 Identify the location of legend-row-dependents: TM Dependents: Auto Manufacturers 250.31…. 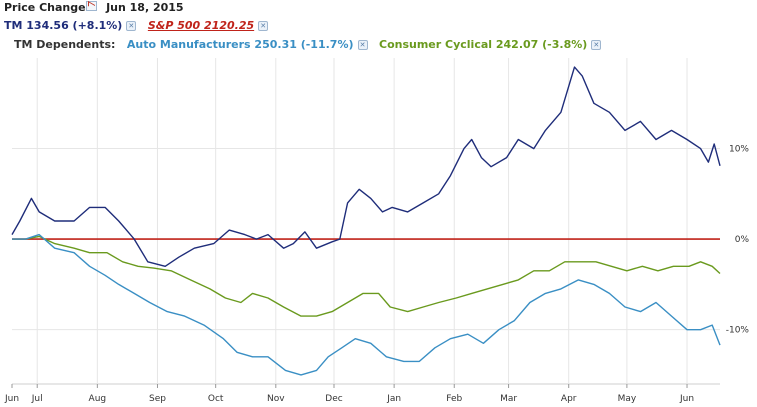
(385, 44).